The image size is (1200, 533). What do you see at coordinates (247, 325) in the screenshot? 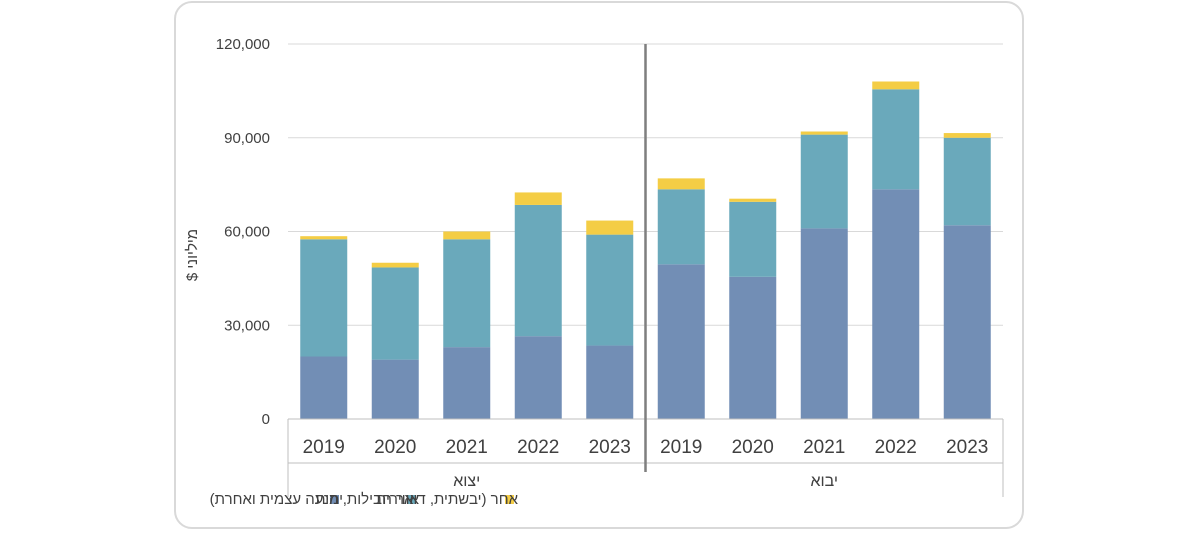
I see `y-tick-label: 30,000` at bounding box center [247, 325].